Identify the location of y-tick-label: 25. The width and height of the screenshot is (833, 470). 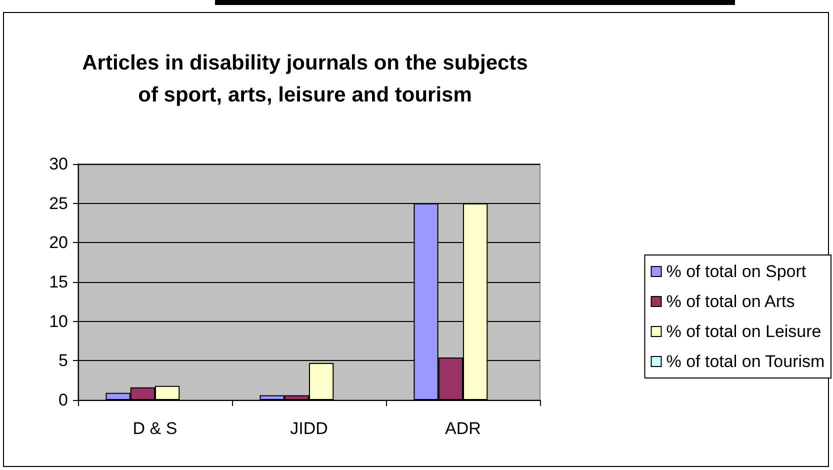
(58, 203).